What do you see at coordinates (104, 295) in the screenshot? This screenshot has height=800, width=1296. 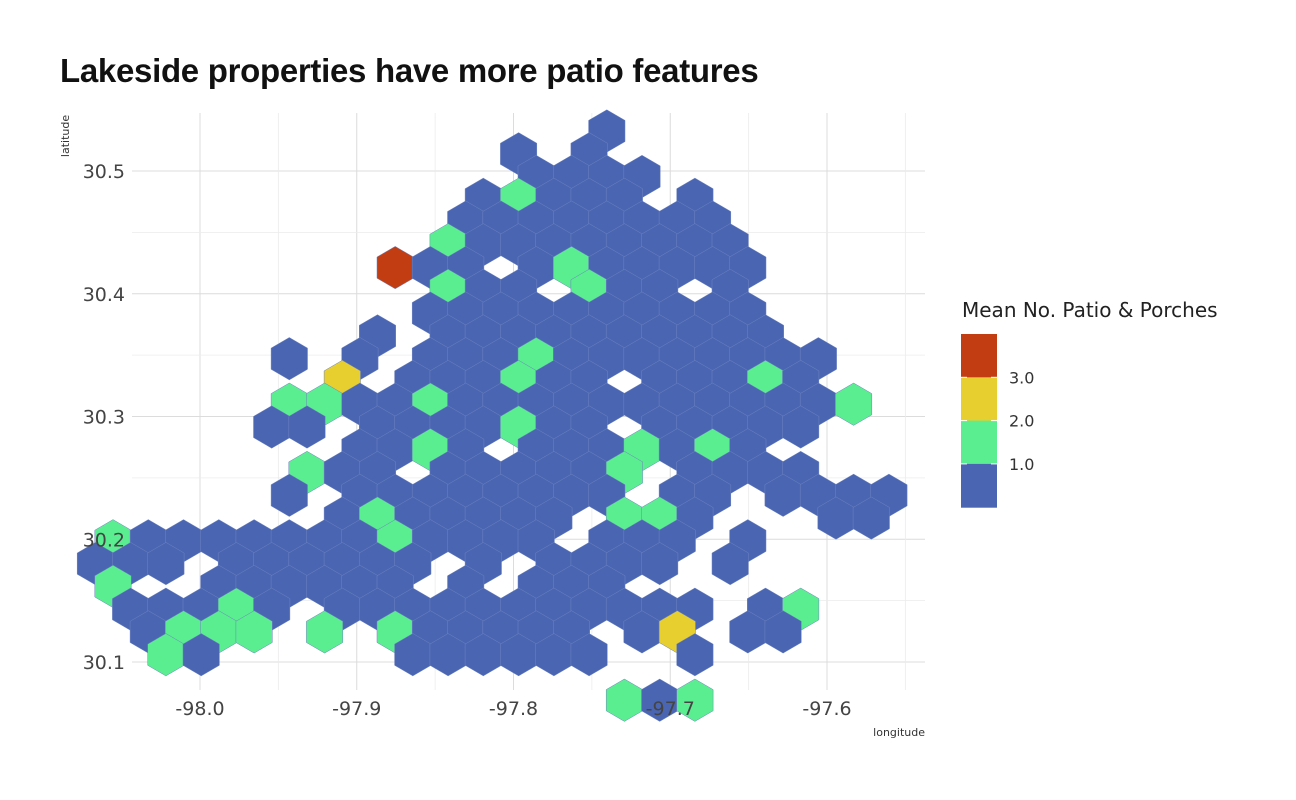 I see `y-tick-label: 30.4` at bounding box center [104, 295].